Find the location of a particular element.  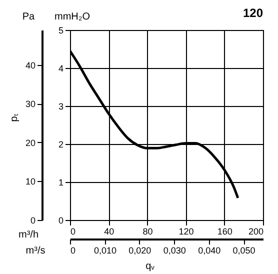

y2-tick-label: 40 is located at coordinates (30, 65).